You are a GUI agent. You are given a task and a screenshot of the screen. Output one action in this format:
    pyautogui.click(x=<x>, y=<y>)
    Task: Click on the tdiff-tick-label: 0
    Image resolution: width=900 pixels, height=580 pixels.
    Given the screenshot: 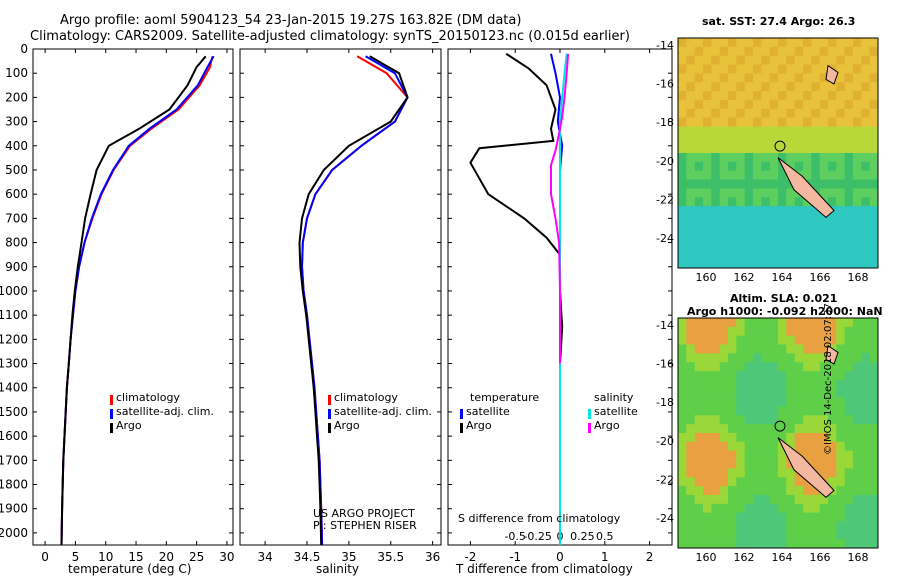 What is the action you would take?
    pyautogui.click(x=560, y=557)
    